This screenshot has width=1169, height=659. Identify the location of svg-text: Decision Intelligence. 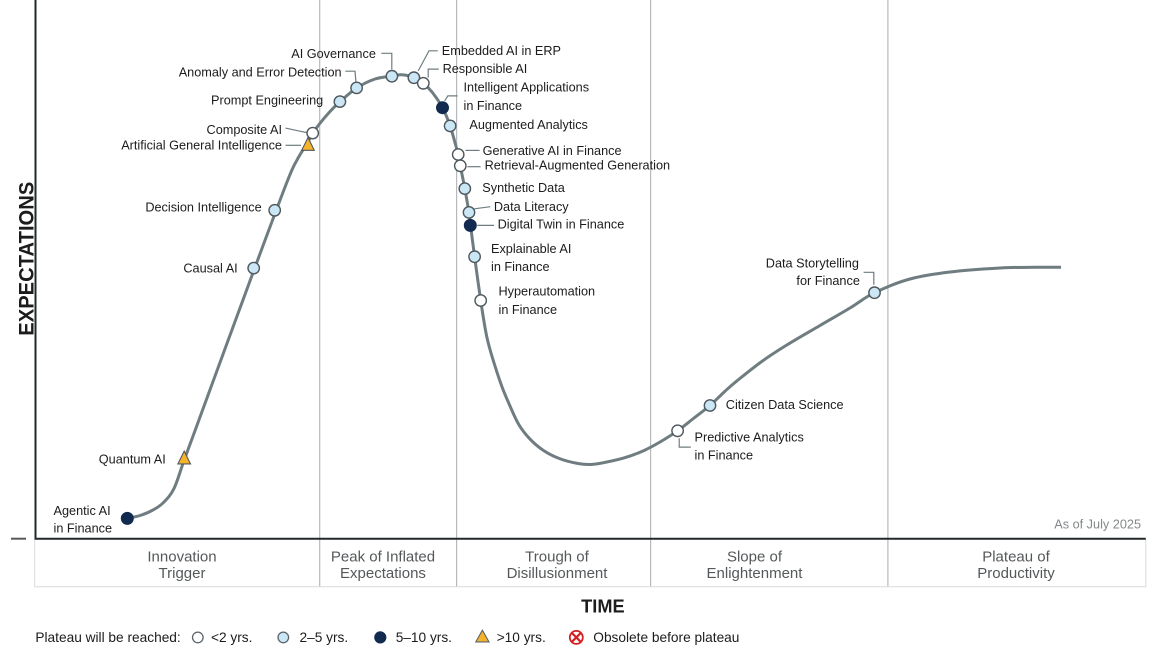
(203, 208).